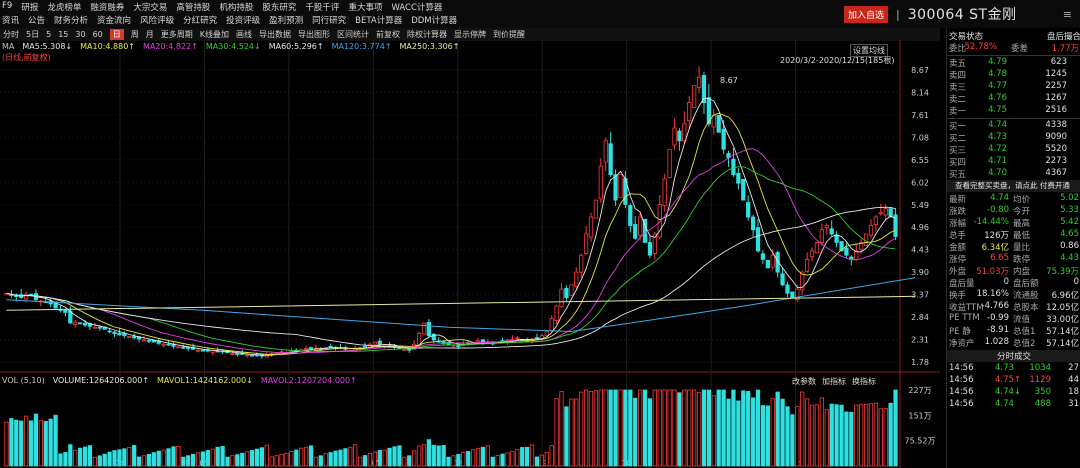  Describe the element at coordinates (11, 21) in the screenshot. I see `menu-item: 资讯` at that location.